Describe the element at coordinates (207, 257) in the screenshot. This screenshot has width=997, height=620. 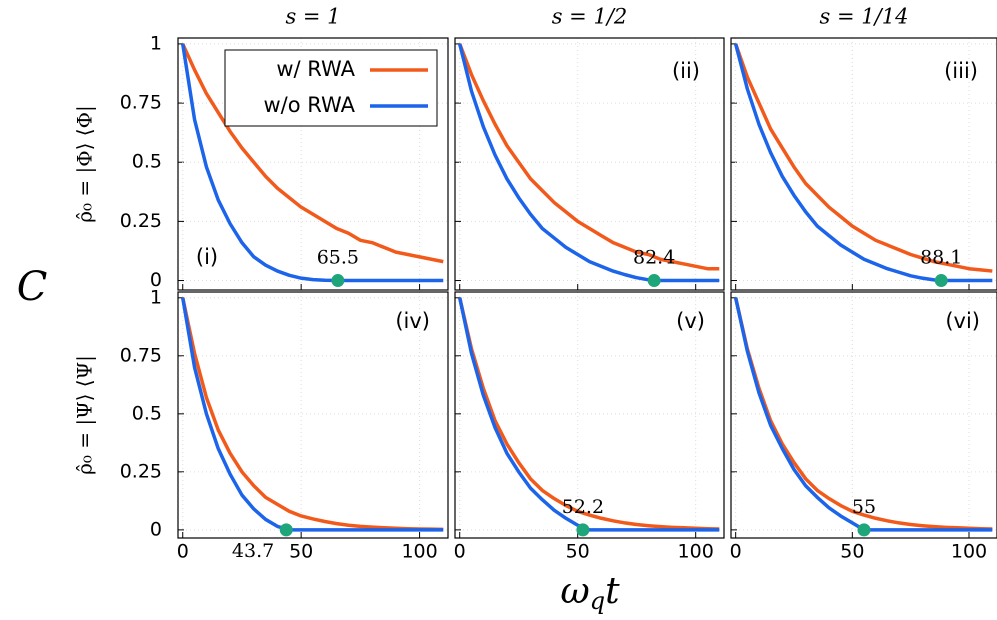
I see `panel-label: (i)` at that location.